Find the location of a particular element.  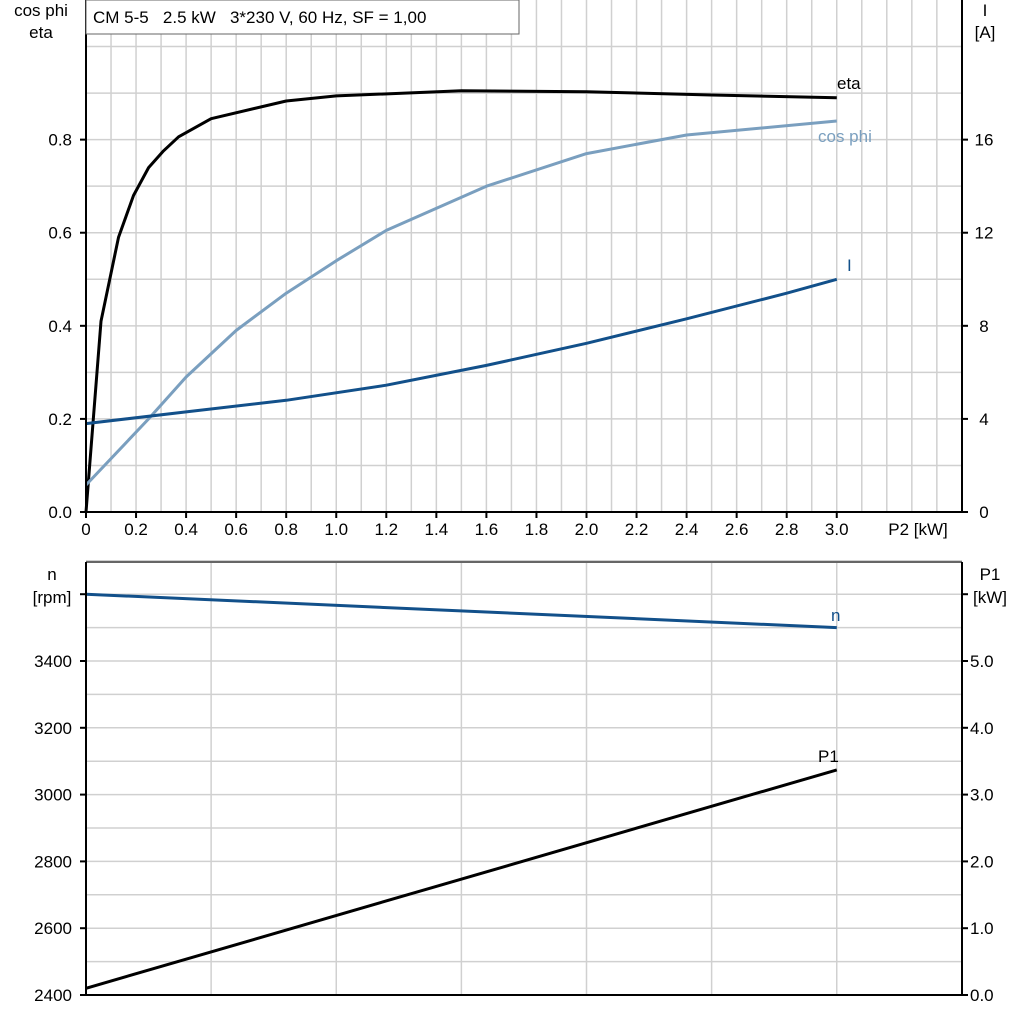

y-left-tick-label: 0.0 is located at coordinates (60, 512).